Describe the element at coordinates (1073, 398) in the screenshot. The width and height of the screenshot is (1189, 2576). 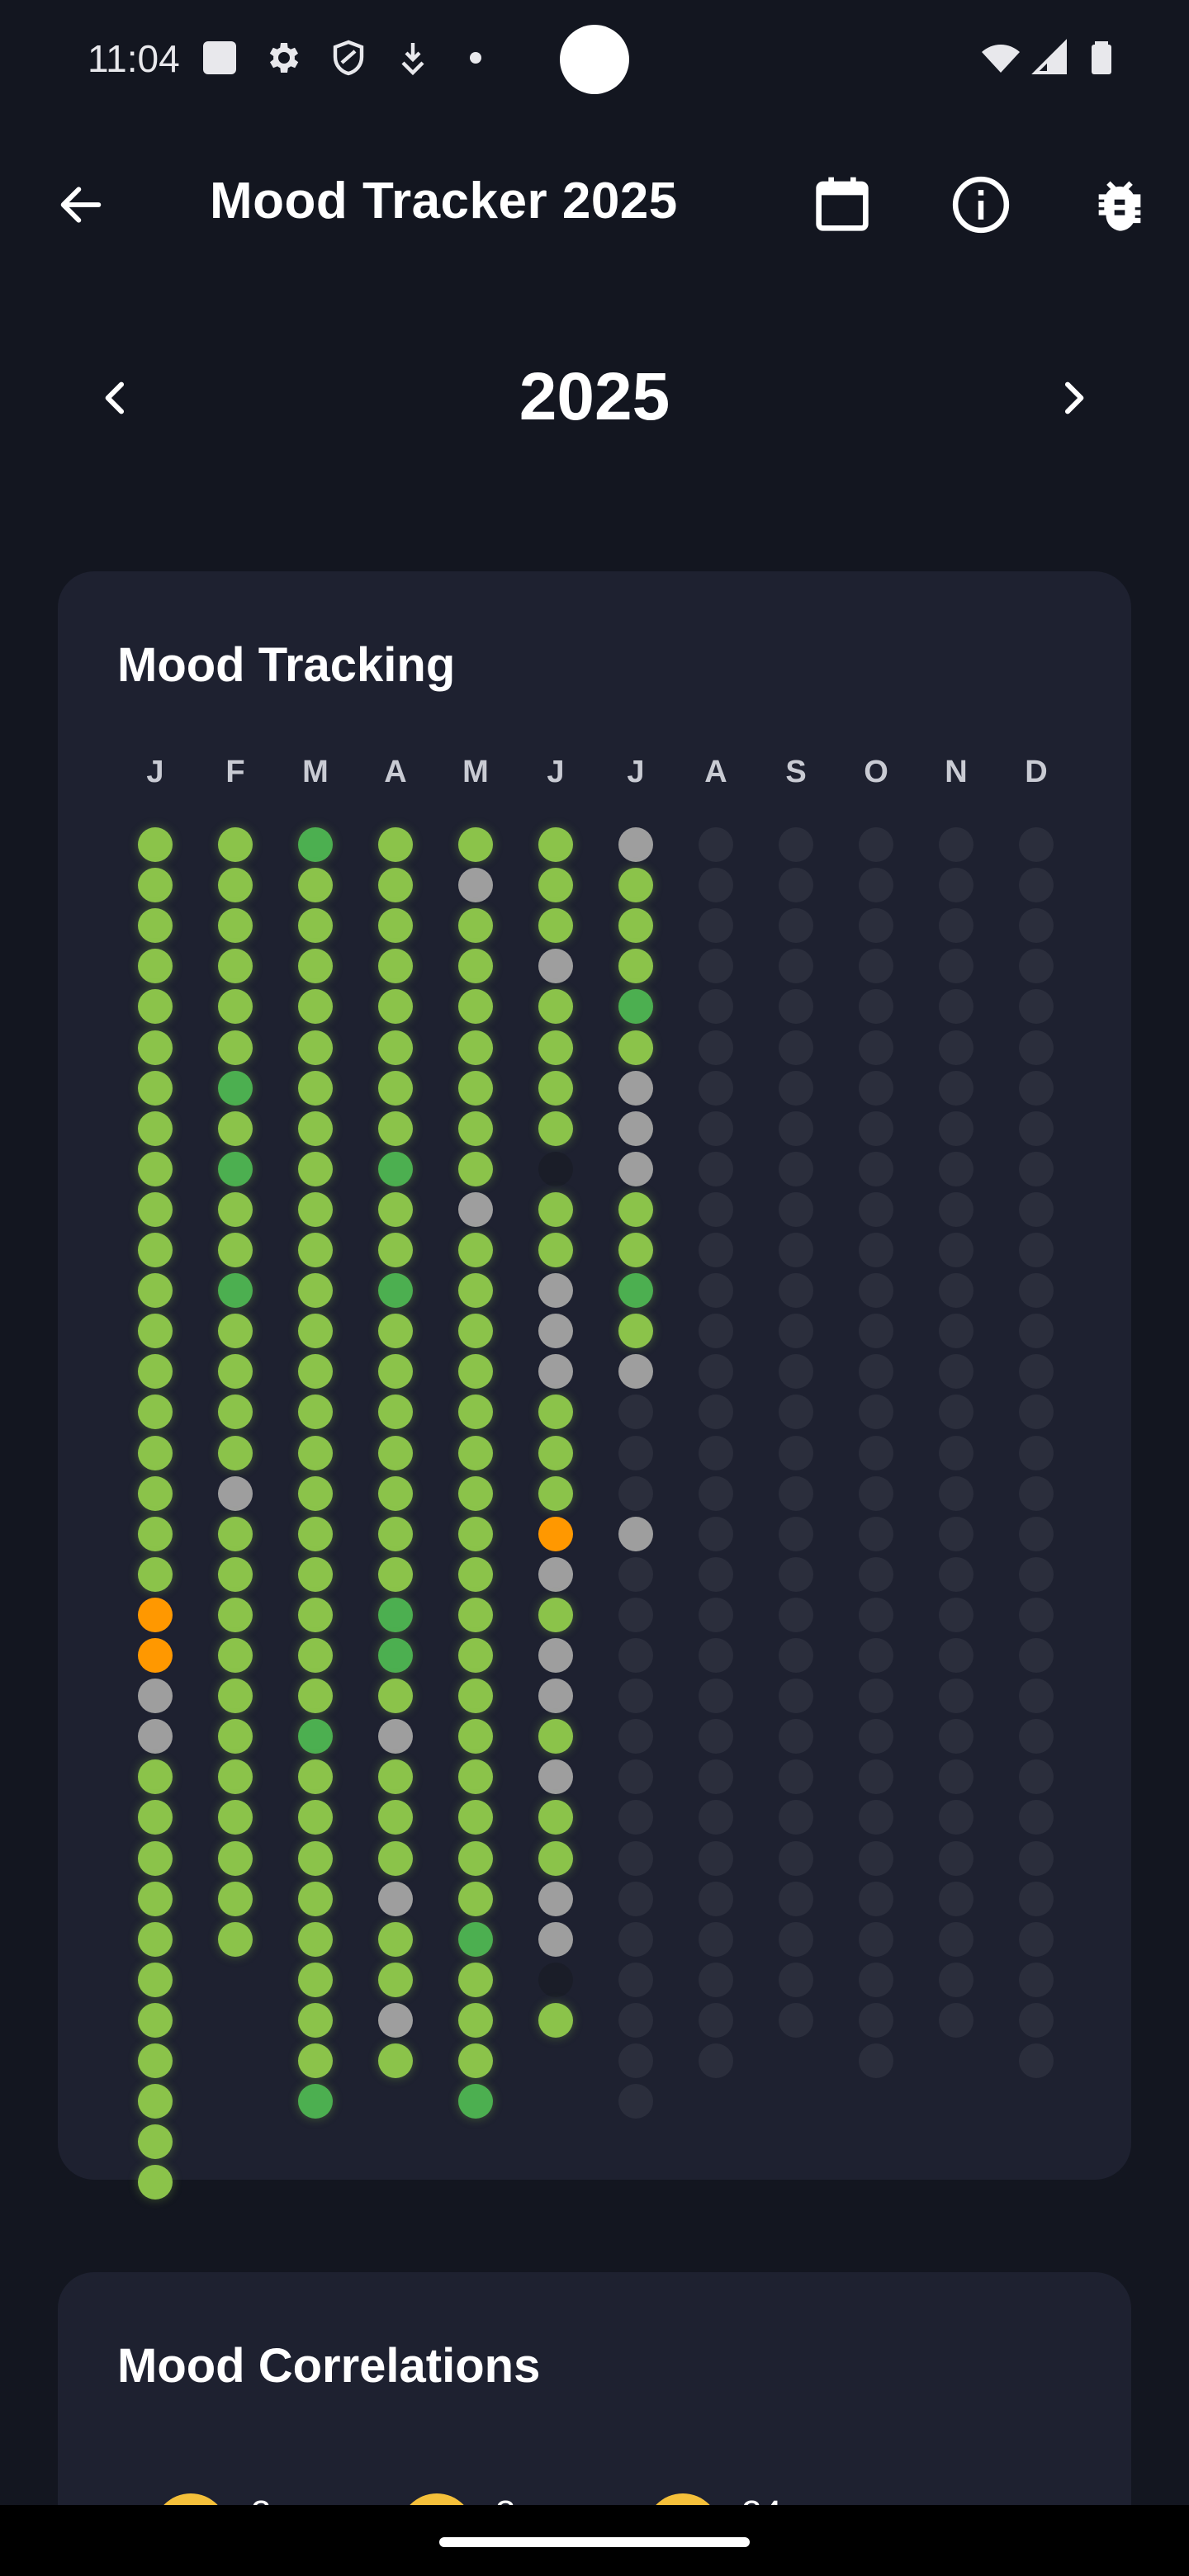
I see `next-year-button` at that location.